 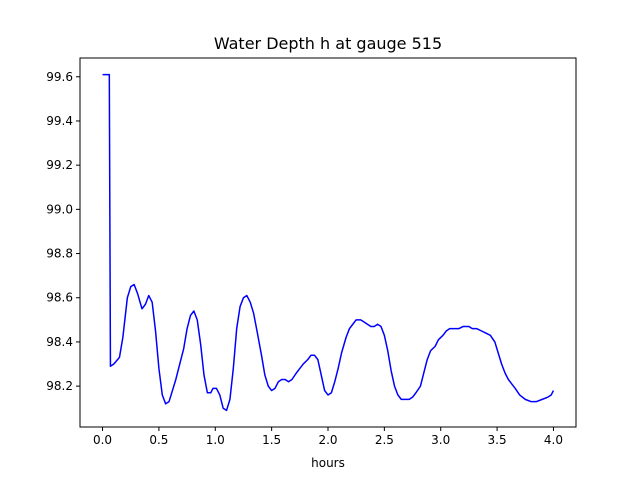 What do you see at coordinates (59, 254) in the screenshot?
I see `y-tick-label: 98.8` at bounding box center [59, 254].